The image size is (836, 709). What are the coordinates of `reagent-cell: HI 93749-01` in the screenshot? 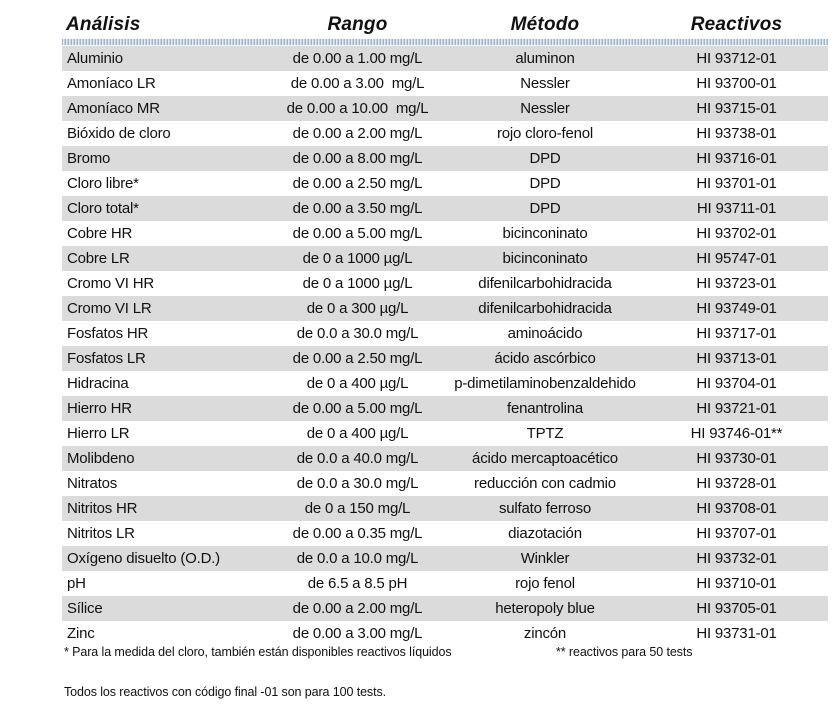 It's located at (736, 308).